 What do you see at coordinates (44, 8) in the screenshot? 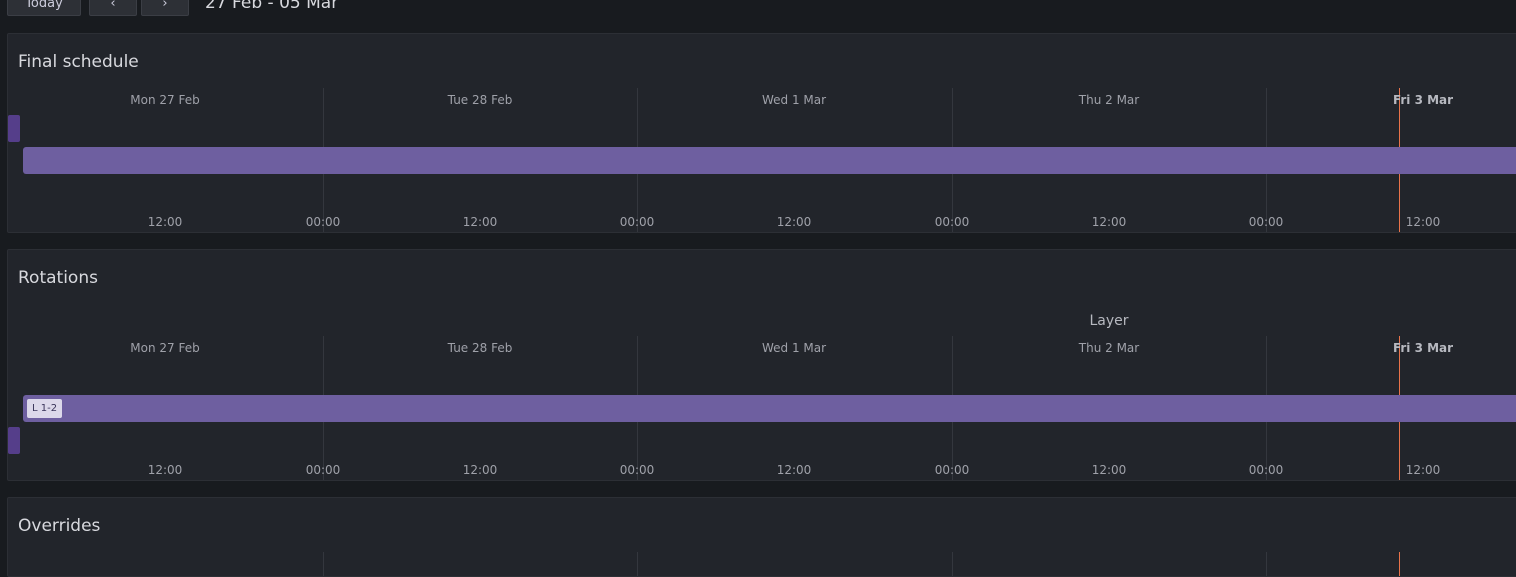
I see `today-button: Today` at bounding box center [44, 8].